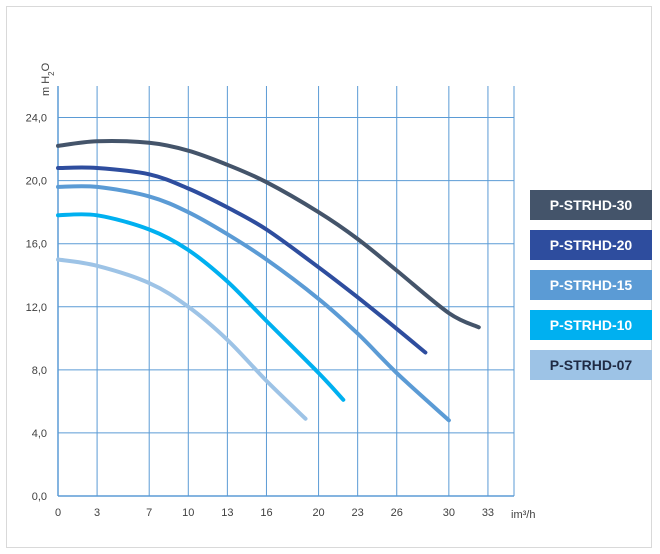 This screenshot has height=554, width=660. I want to click on x-axis-label: im³/h, so click(523, 515).